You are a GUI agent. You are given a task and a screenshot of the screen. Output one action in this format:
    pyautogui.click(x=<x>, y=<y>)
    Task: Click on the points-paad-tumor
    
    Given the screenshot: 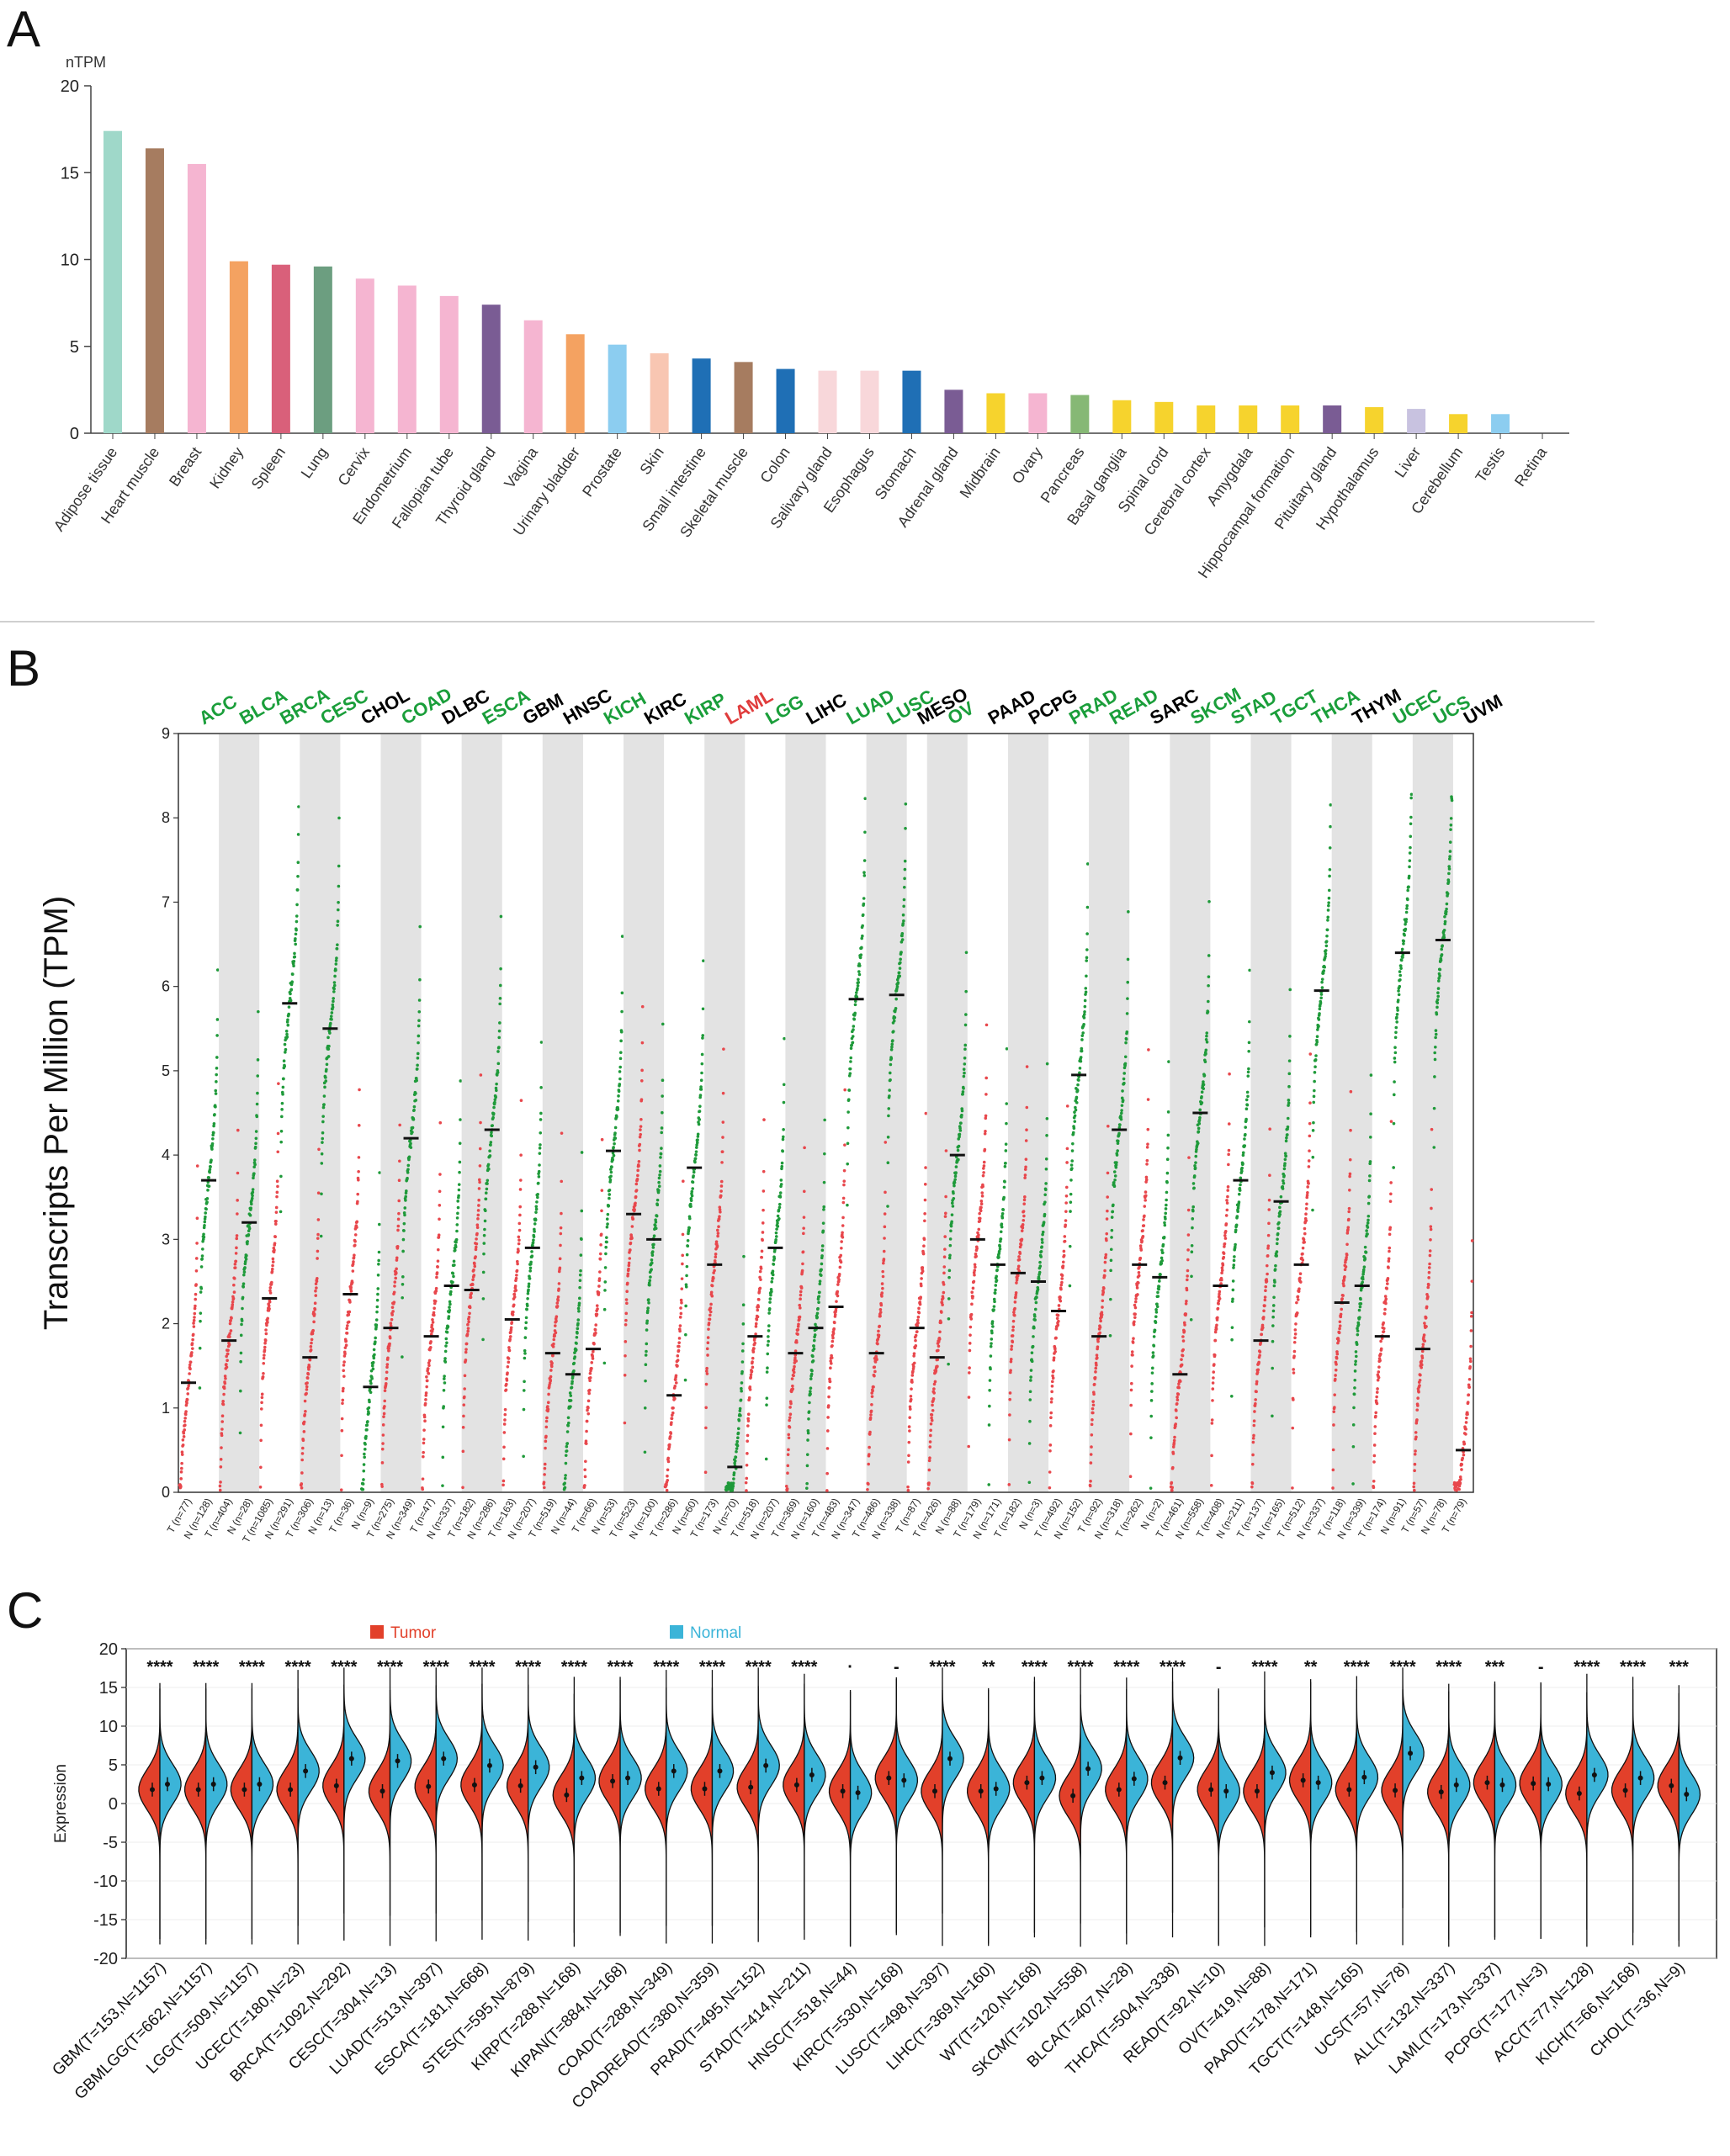 What is the action you would take?
    pyautogui.click(x=978, y=1236)
    